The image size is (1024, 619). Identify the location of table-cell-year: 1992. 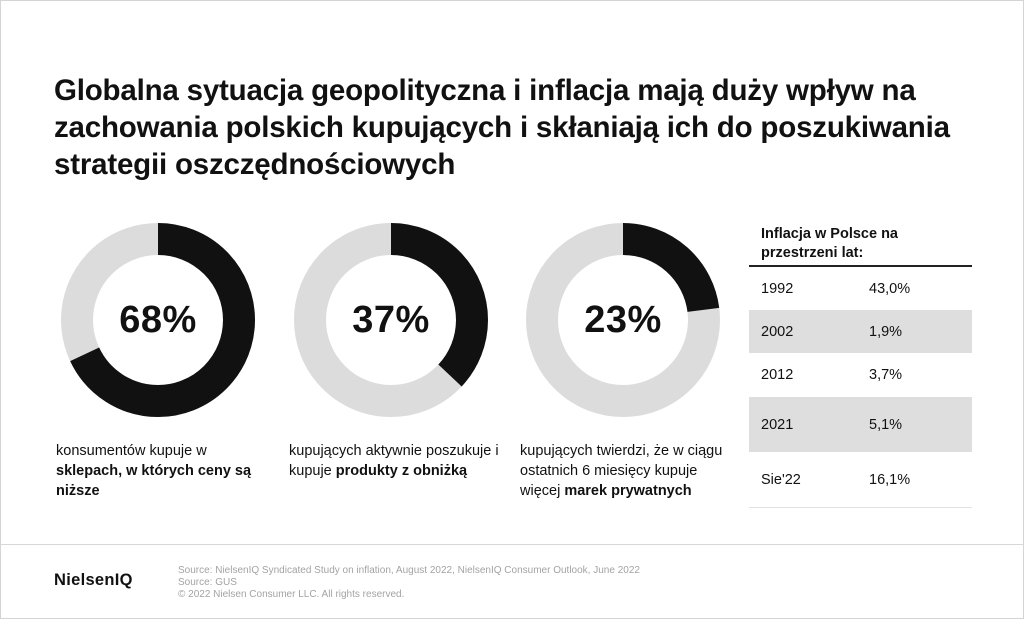
(777, 288).